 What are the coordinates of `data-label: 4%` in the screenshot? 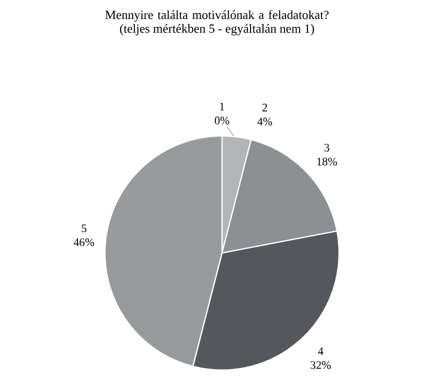 It's located at (264, 122).